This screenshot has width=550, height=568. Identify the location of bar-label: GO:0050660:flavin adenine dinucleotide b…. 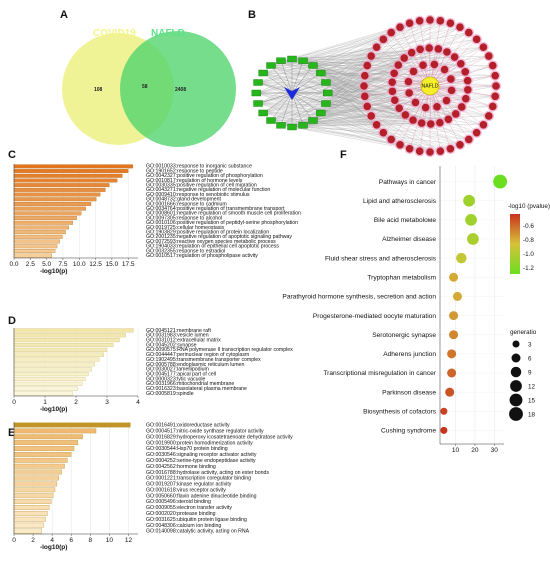
(201, 496).